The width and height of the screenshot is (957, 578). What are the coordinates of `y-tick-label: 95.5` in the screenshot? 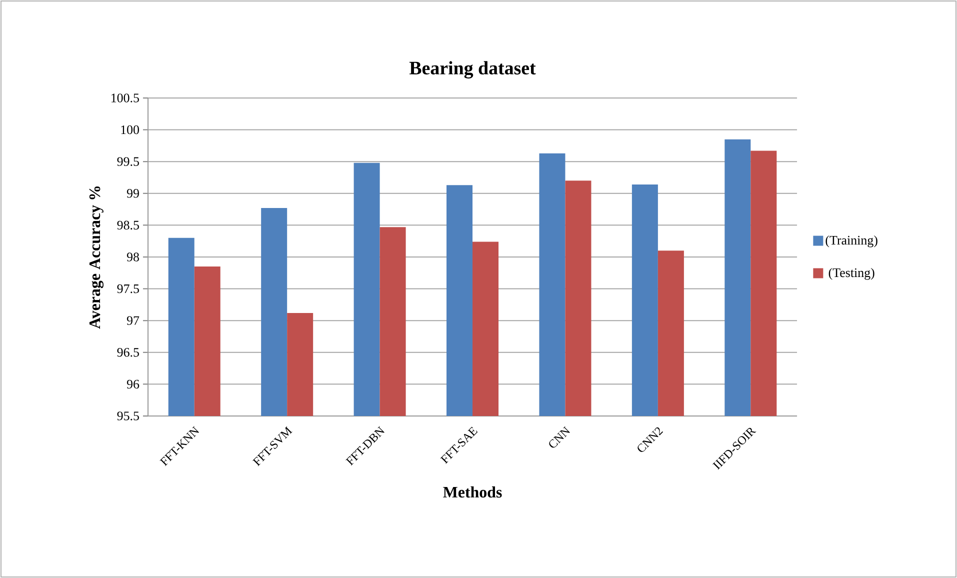 It's located at (128, 416).